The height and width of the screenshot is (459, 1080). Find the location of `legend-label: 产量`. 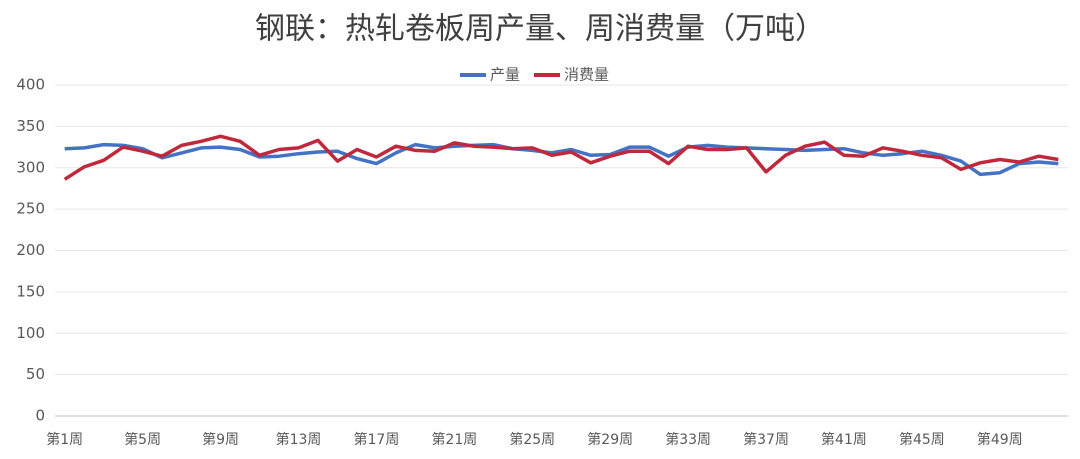

legend-label: 产量 is located at coordinates (505, 75).